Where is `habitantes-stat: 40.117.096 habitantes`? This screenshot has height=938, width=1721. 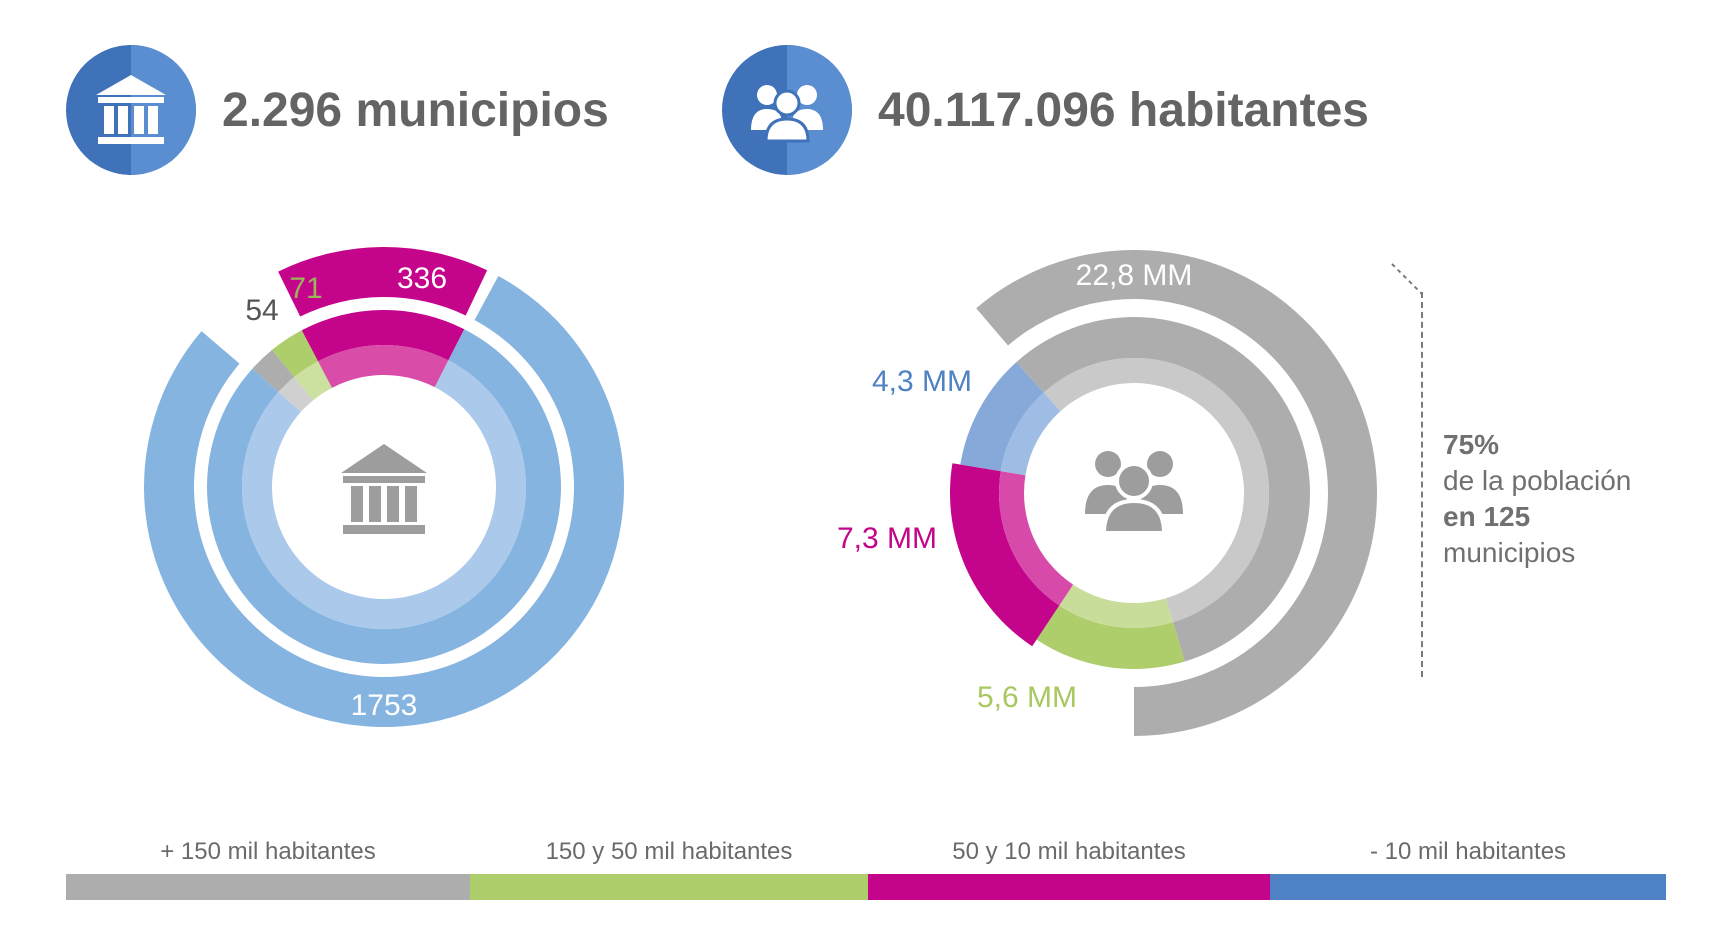
habitantes-stat: 40.117.096 habitantes is located at coordinates (1045, 110).